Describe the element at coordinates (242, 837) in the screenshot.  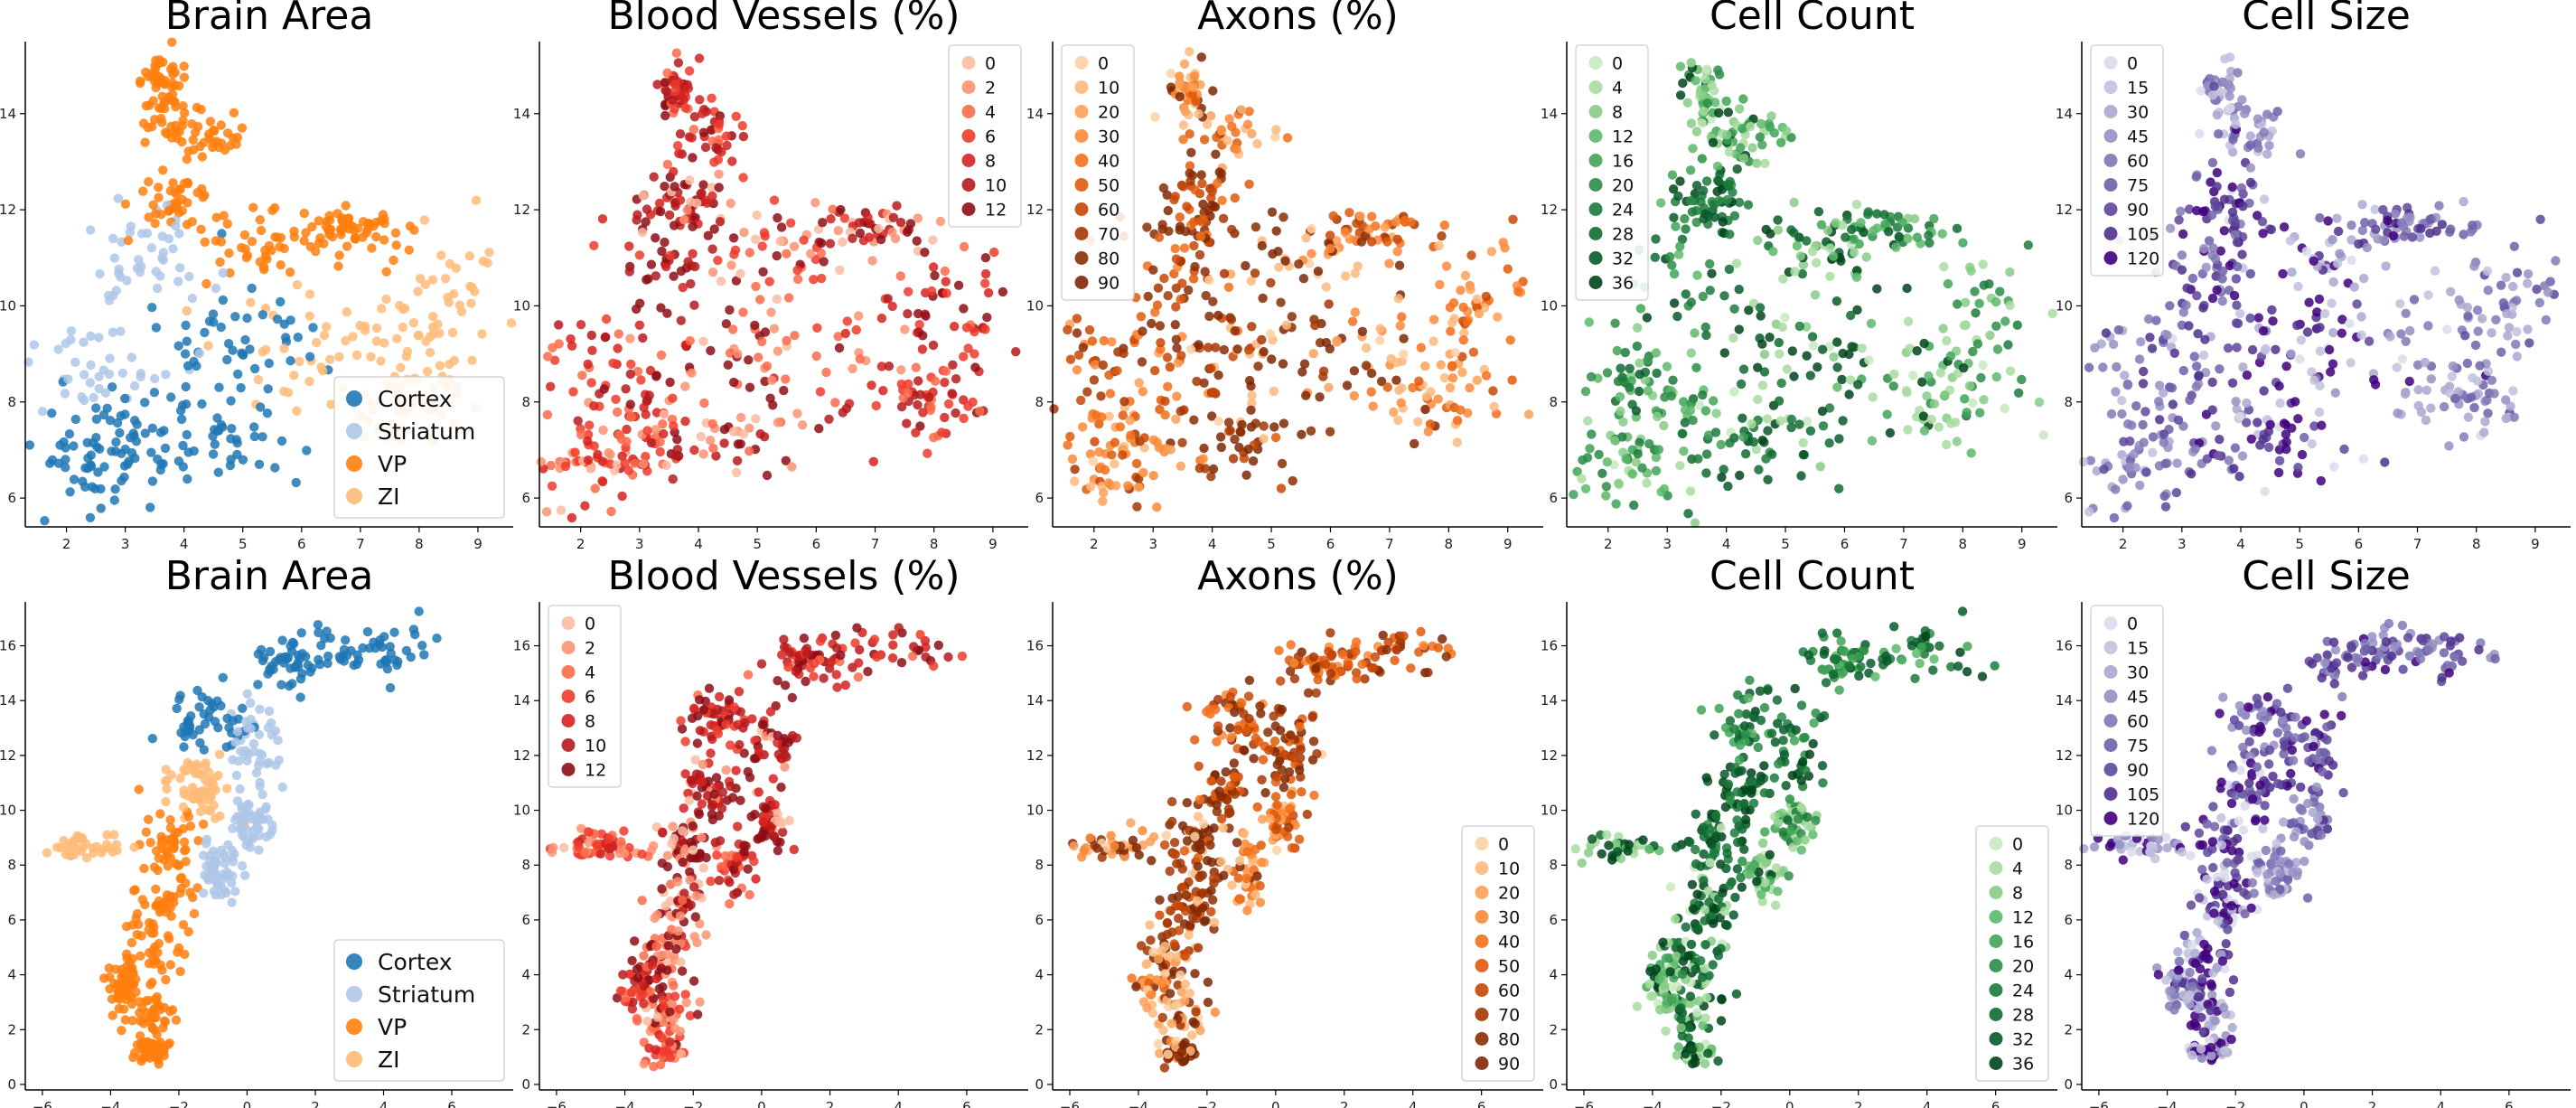
I see `scatter-points` at that location.